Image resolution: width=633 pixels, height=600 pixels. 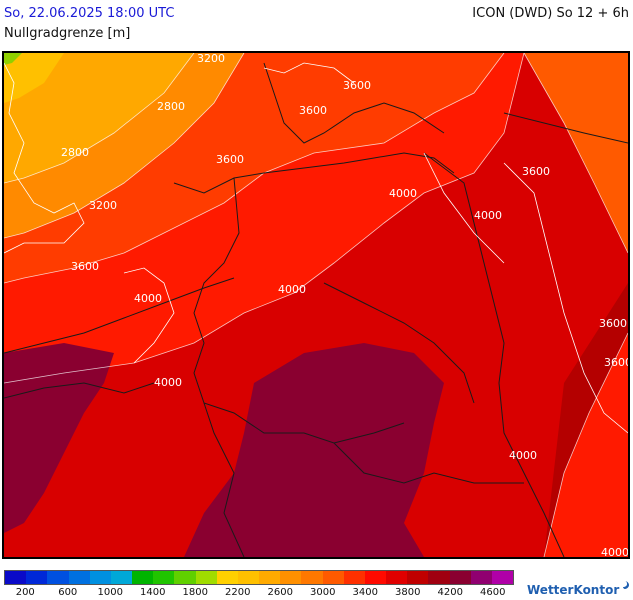 I want to click on model-run-label: ICON (DWD) So 12 + 6h, so click(x=550, y=13).